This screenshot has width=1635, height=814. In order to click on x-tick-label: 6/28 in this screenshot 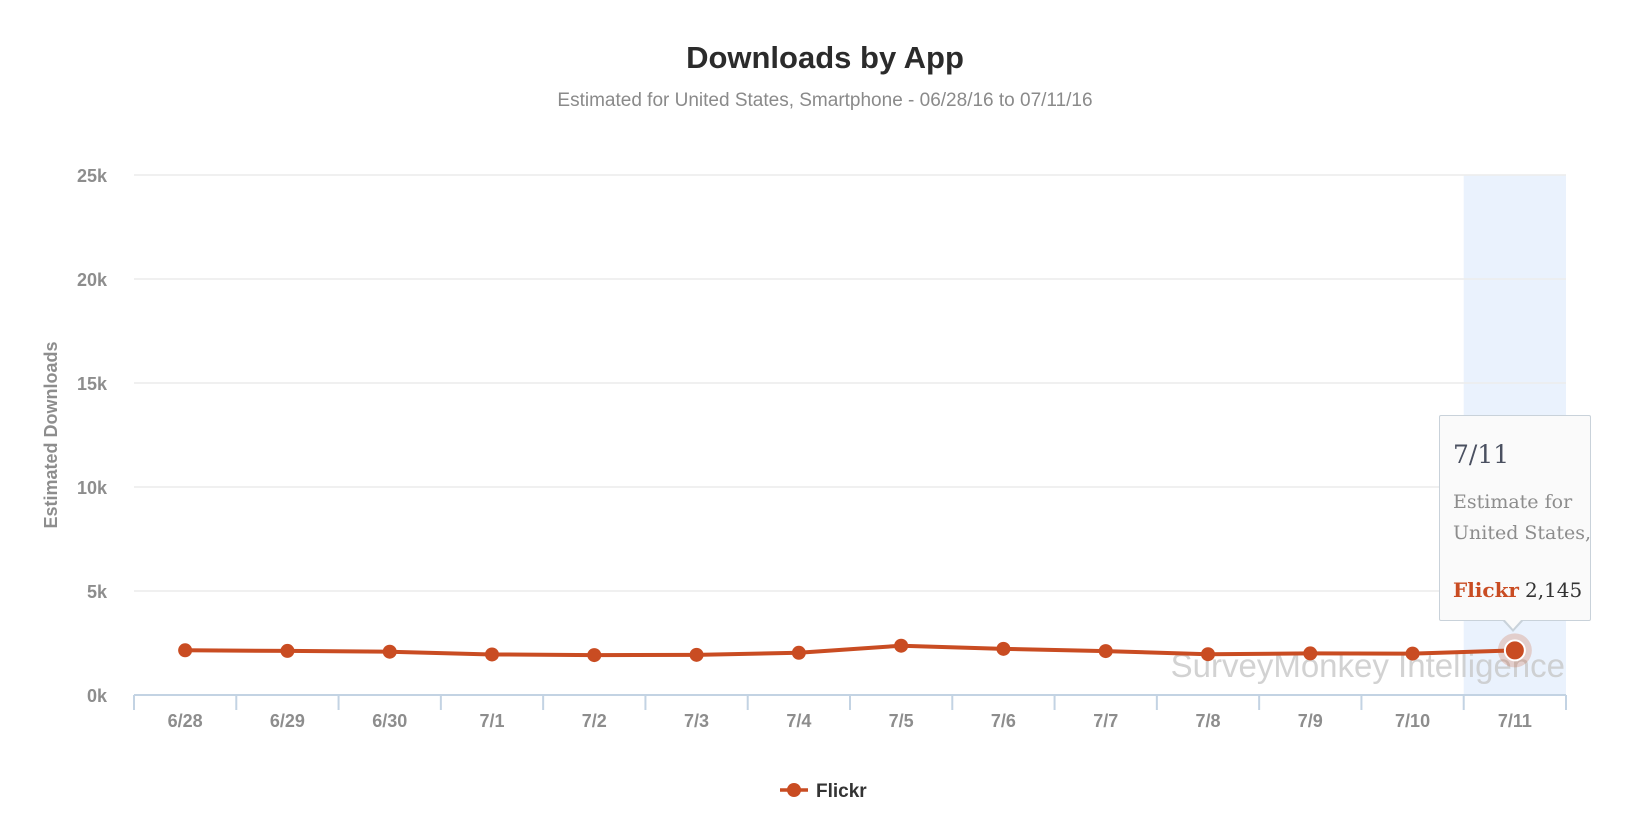, I will do `click(185, 721)`.